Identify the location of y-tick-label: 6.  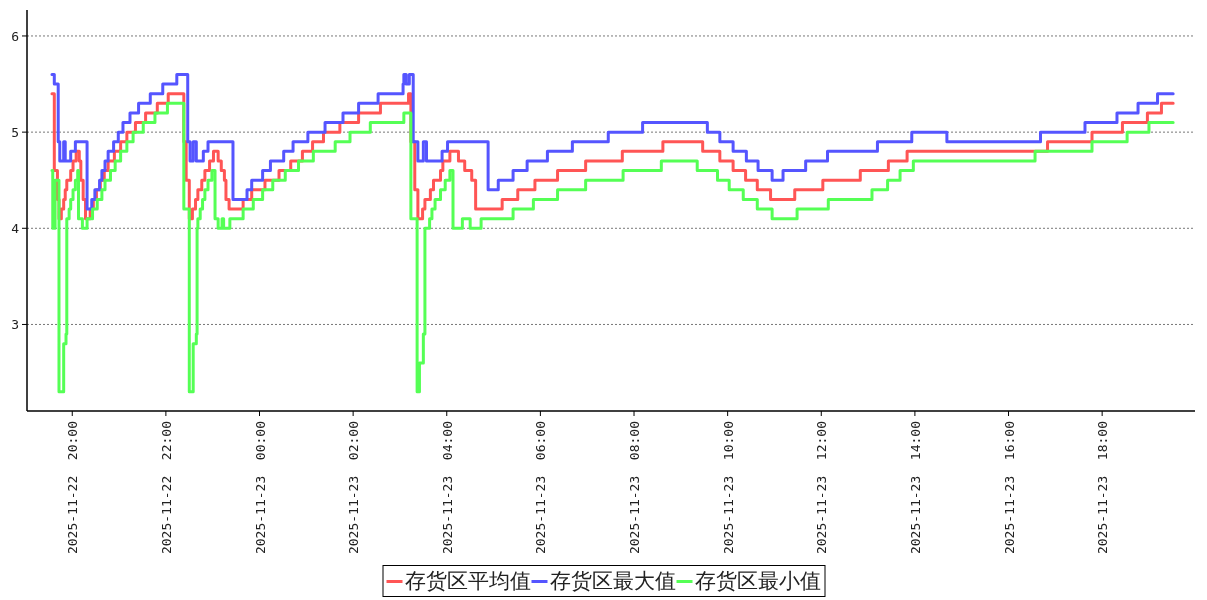
(15, 36).